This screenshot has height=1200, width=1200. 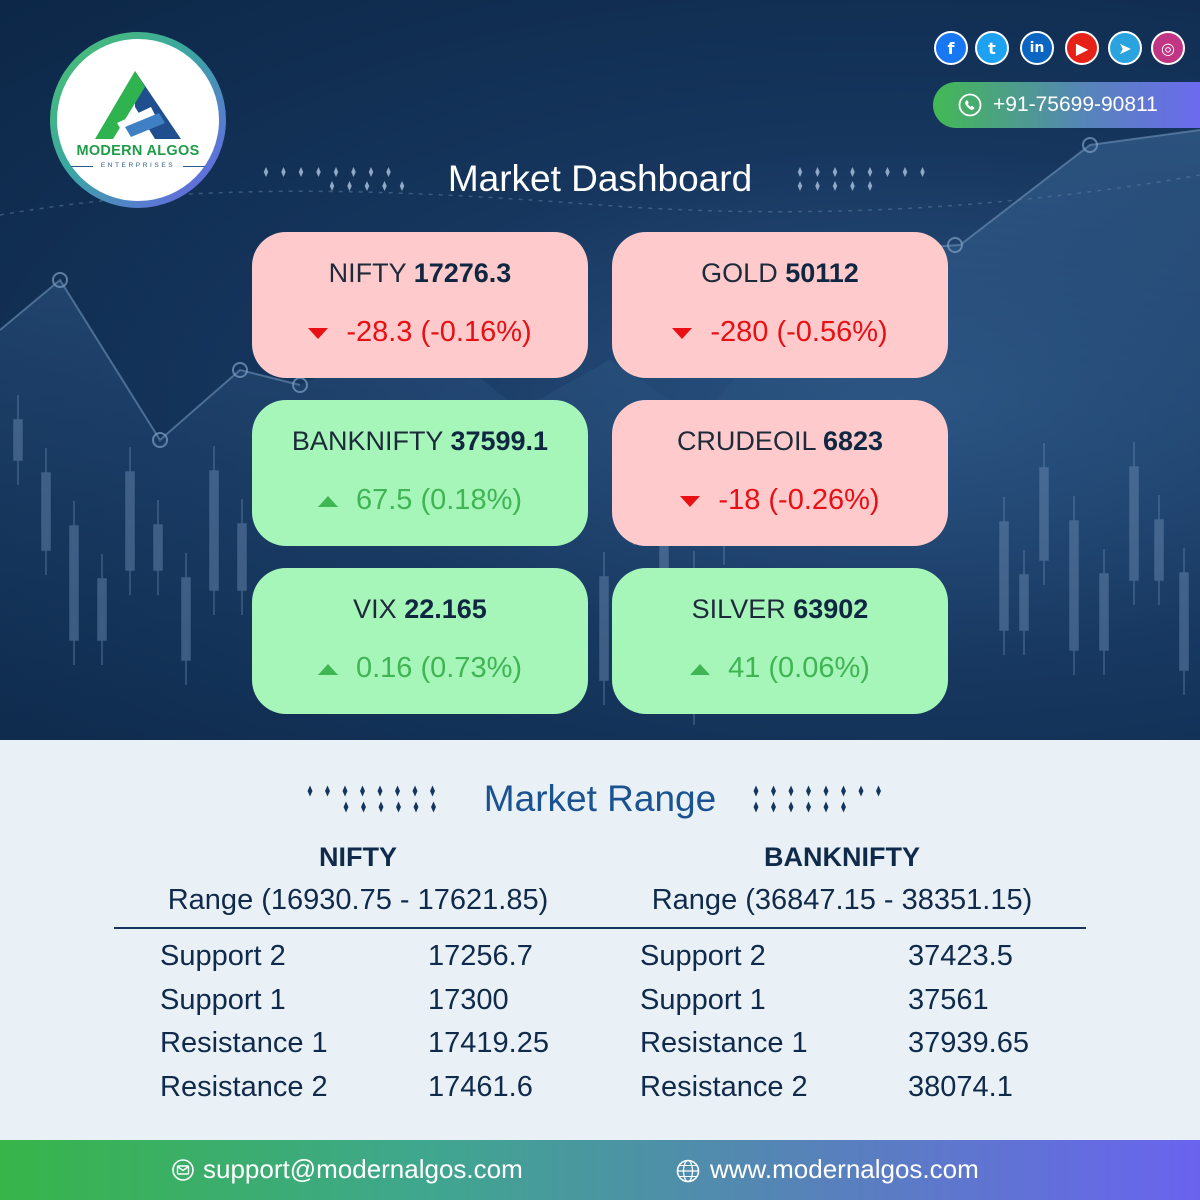 What do you see at coordinates (358, 857) in the screenshot?
I see `nifty-range-heading: NIFTY` at bounding box center [358, 857].